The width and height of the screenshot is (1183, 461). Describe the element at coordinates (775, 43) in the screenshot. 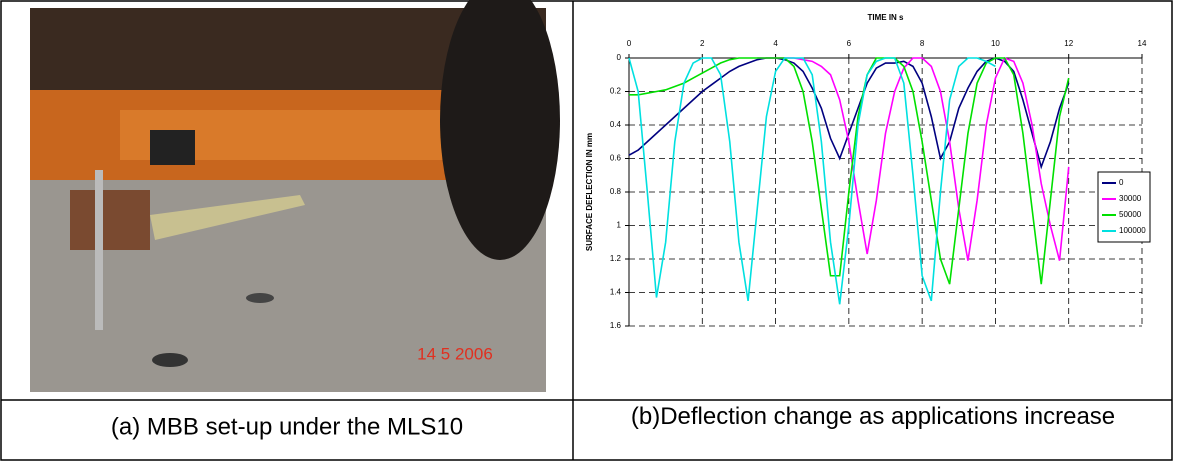

I see `x-tick-label: 4` at that location.